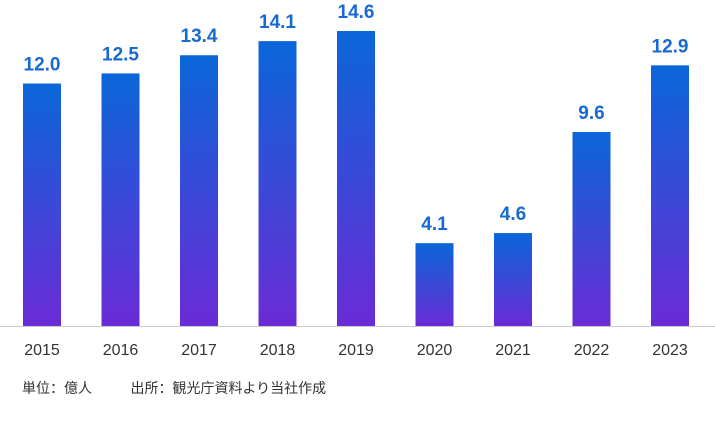 Image resolution: width=715 pixels, height=438 pixels. Describe the element at coordinates (277, 22) in the screenshot. I see `value-label-2018: 14.1` at that location.